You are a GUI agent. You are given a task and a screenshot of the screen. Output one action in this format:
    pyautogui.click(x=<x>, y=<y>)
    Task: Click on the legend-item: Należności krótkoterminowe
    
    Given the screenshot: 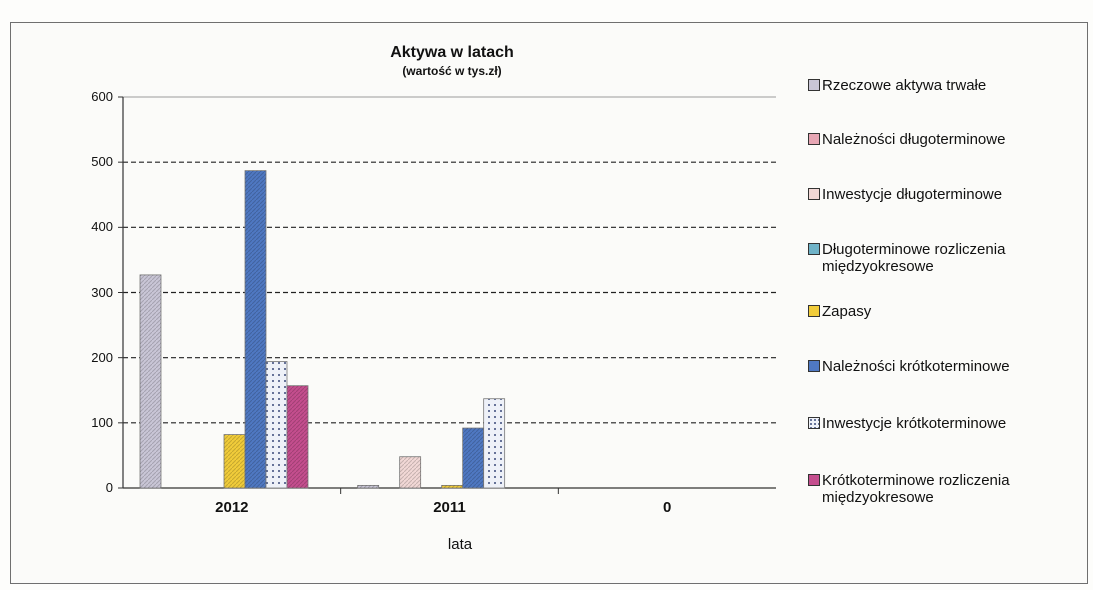 What is the action you would take?
    pyautogui.click(x=938, y=366)
    